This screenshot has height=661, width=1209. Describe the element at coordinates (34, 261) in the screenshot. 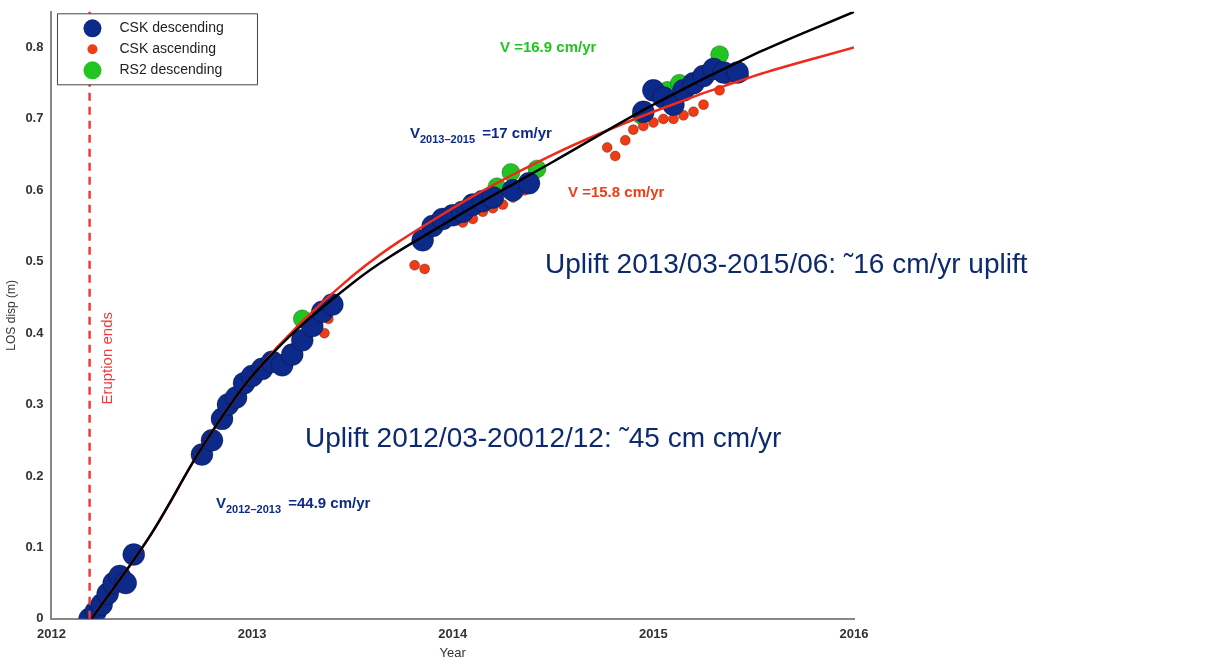

I see `y-tick-label: 0.5` at that location.